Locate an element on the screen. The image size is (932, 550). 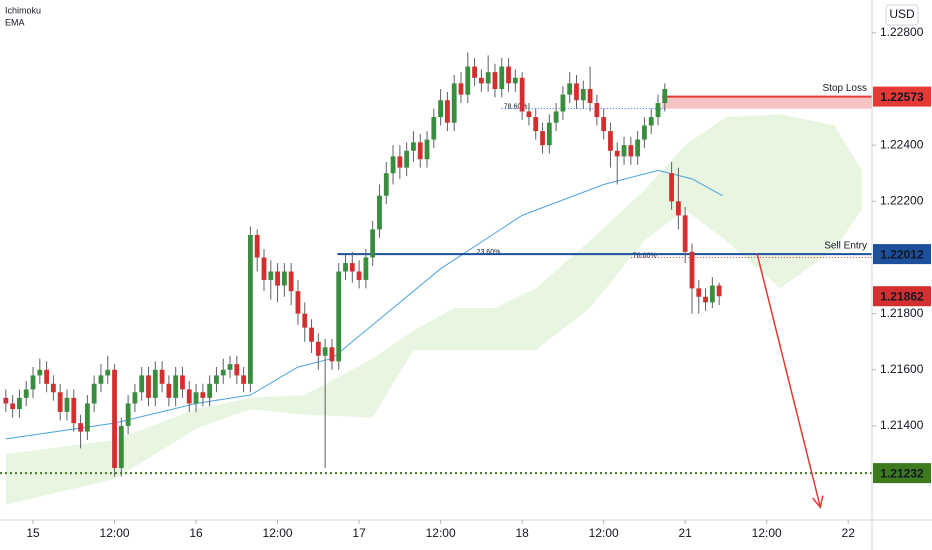
currency-label: USD is located at coordinates (902, 14).